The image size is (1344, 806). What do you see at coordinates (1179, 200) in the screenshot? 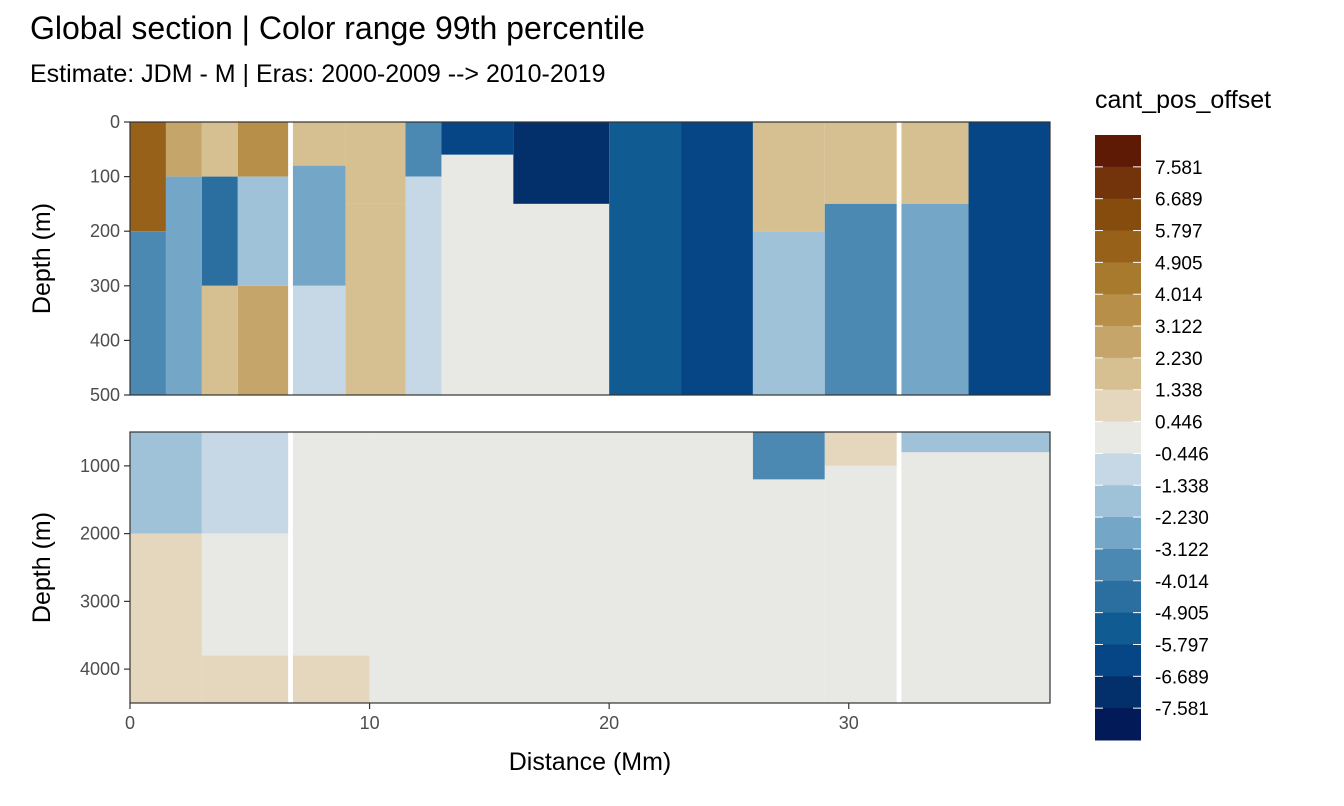
I see `legend-label: 6.689` at bounding box center [1179, 200].